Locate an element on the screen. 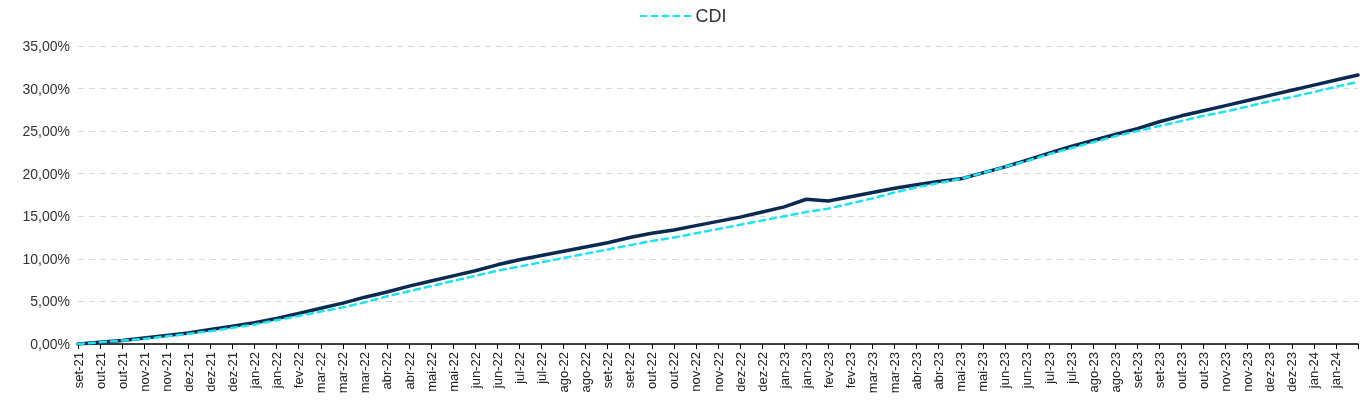 The width and height of the screenshot is (1366, 405). y-tick-label: 10,00% is located at coordinates (46, 258).